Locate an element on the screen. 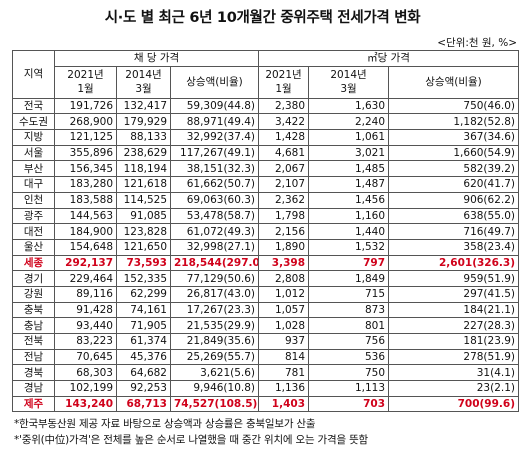 This screenshot has width=525, height=449. value-cell: 64,682 is located at coordinates (143, 373).